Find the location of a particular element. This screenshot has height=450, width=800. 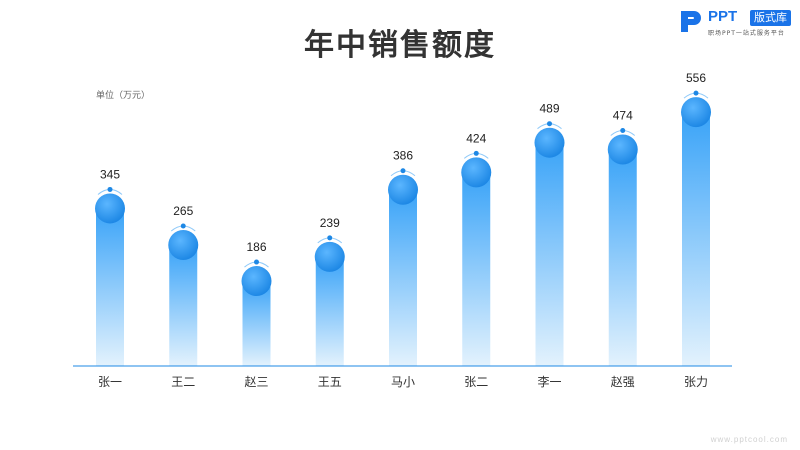

watermark: www.pptcool.com is located at coordinates (749, 439).